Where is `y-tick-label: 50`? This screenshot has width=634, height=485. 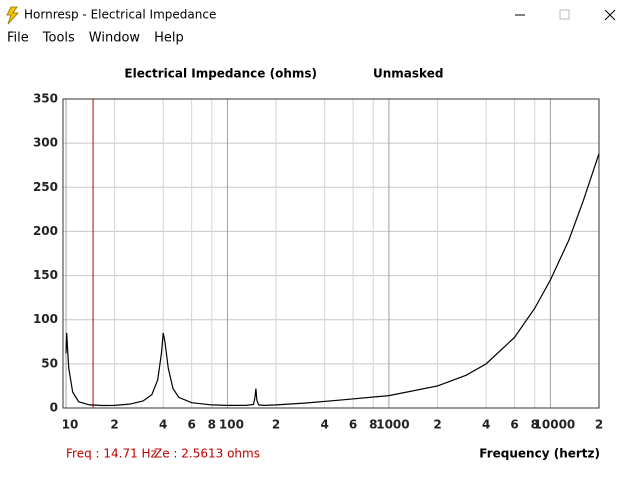
y-tick-label: 50 is located at coordinates (49, 363).